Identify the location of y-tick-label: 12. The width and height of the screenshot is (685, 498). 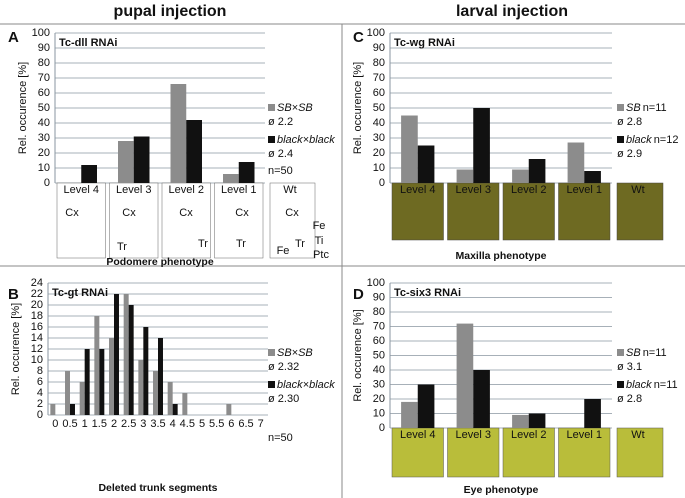
(37, 349).